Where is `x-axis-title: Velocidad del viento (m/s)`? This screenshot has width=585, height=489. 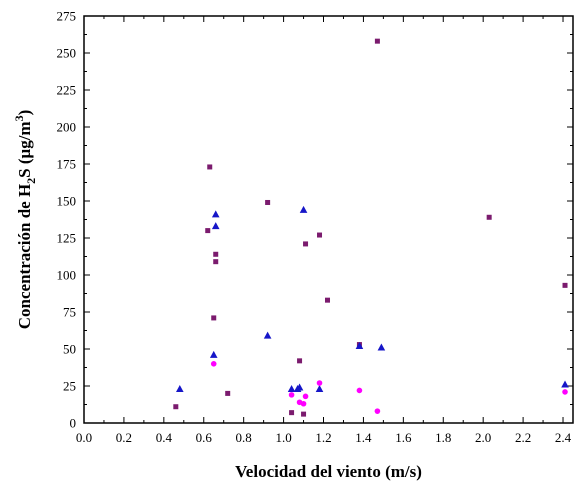 x-axis-title: Velocidad del viento (m/s) is located at coordinates (328, 471).